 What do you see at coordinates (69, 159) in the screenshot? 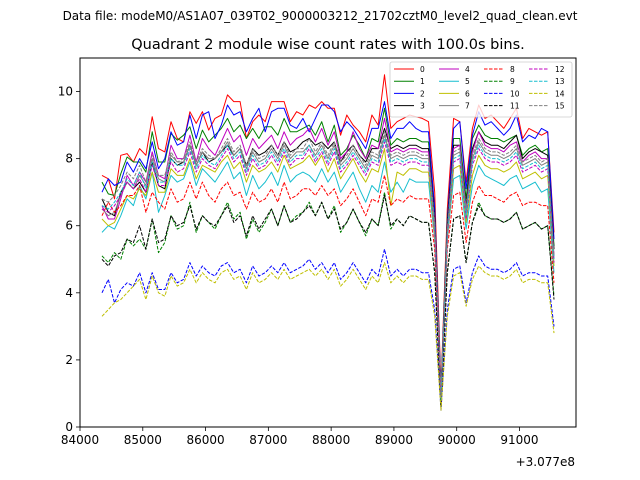
I see `y-tick-label: 8` at bounding box center [69, 159].